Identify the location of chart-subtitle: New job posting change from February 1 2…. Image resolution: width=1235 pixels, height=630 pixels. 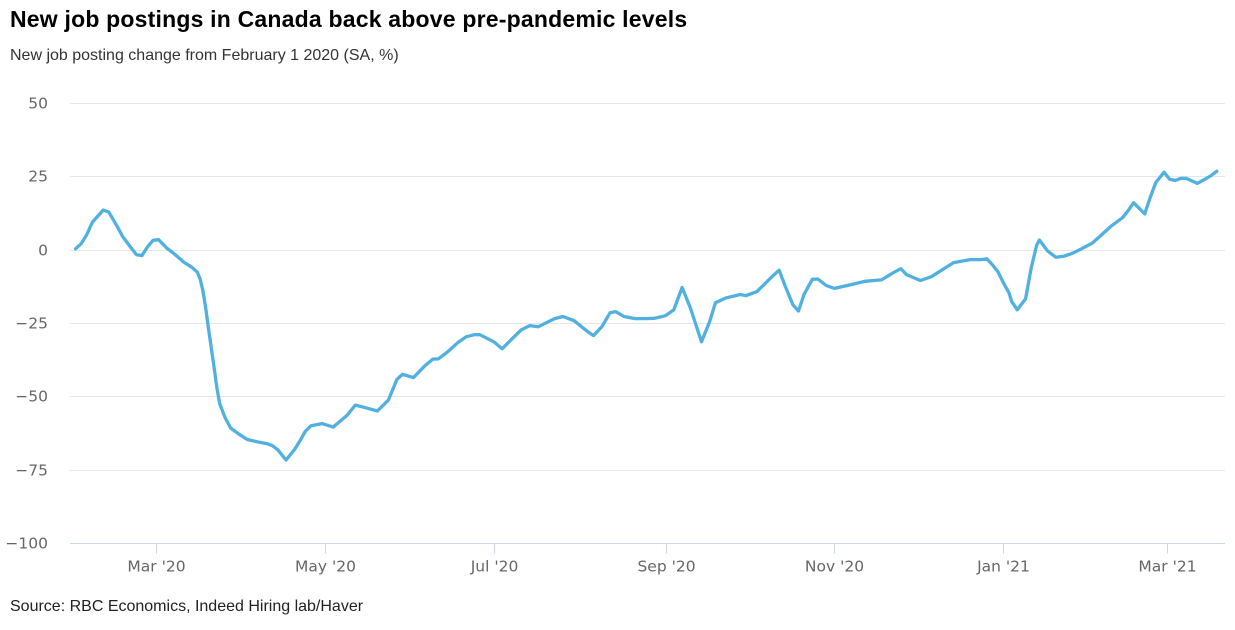
(204, 55).